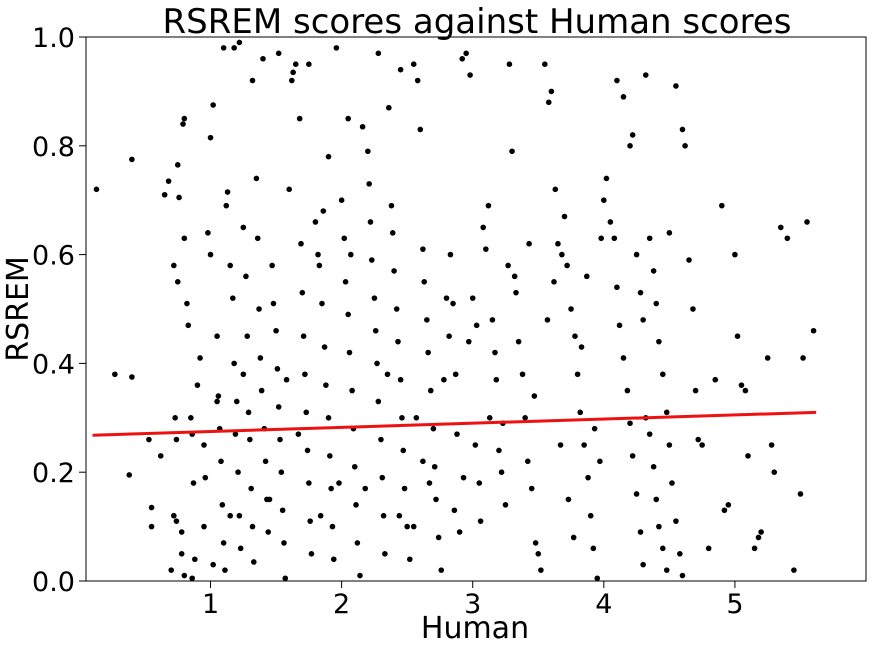  Describe the element at coordinates (53, 147) in the screenshot. I see `y-tick-label: 0.8` at that location.